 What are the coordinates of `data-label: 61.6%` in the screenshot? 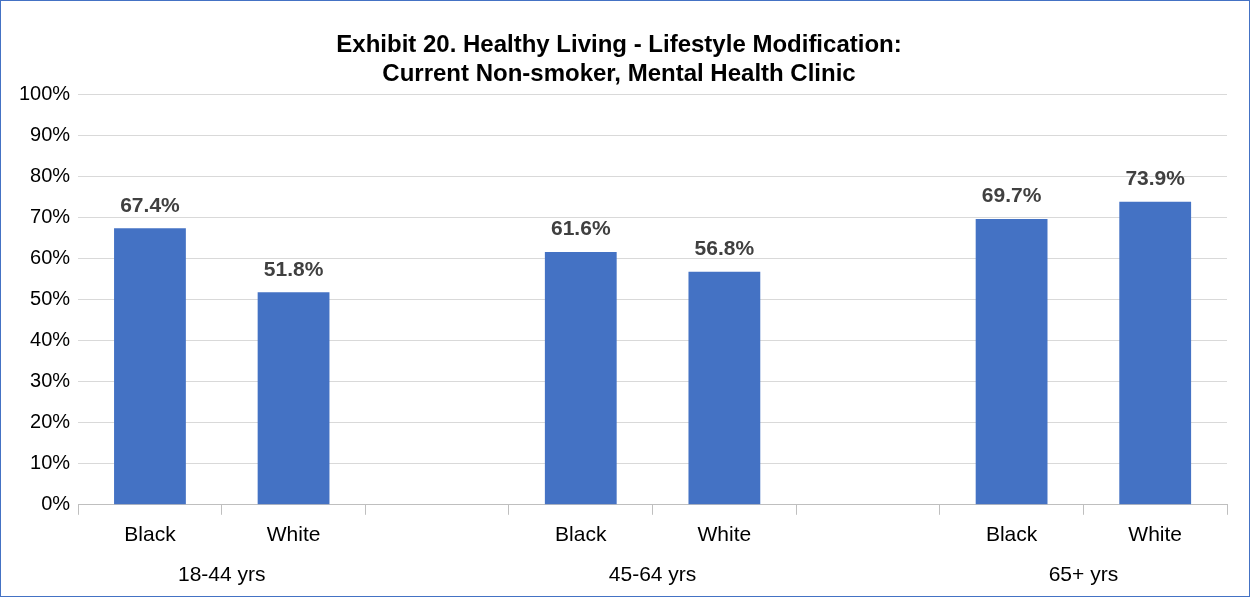 It's located at (581, 228).